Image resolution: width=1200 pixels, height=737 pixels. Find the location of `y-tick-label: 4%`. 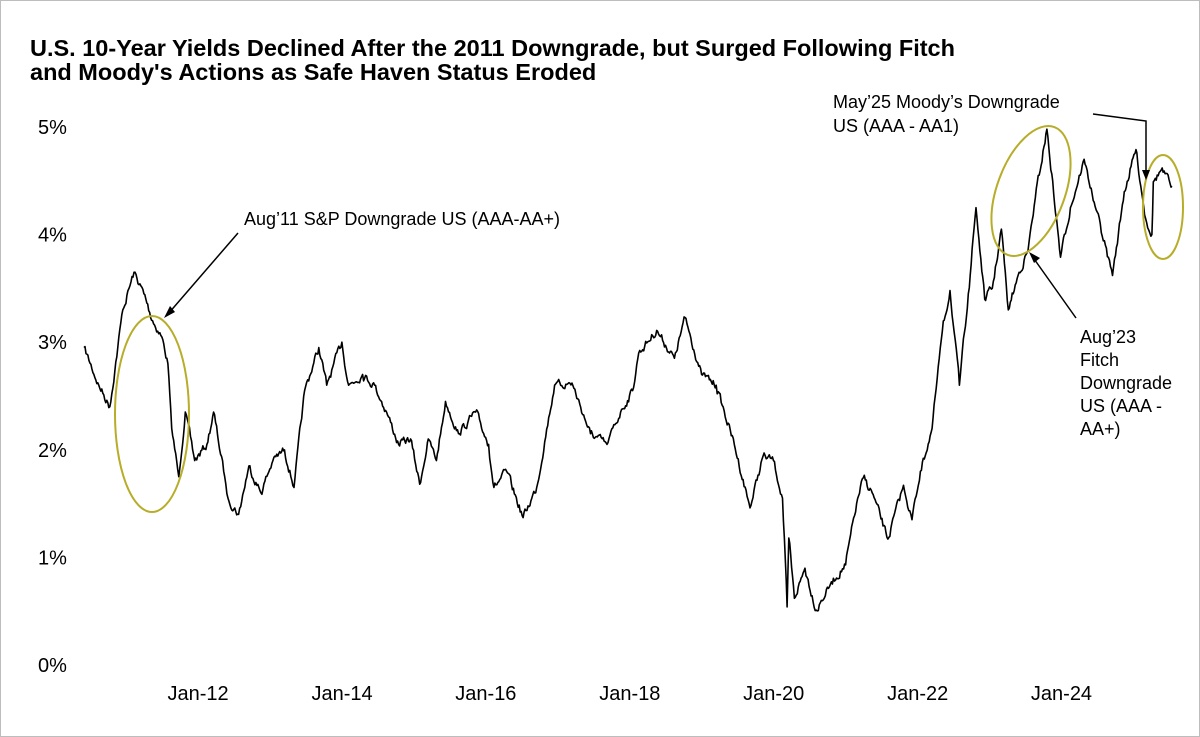

y-tick-label: 4% is located at coordinates (52, 236).